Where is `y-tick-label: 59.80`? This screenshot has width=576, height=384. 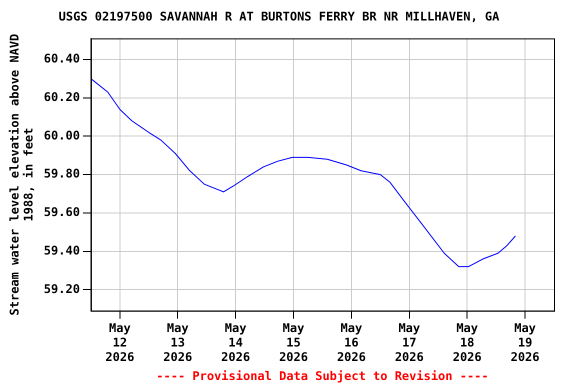
y-tick-label: 59.80 is located at coordinates (62, 173).